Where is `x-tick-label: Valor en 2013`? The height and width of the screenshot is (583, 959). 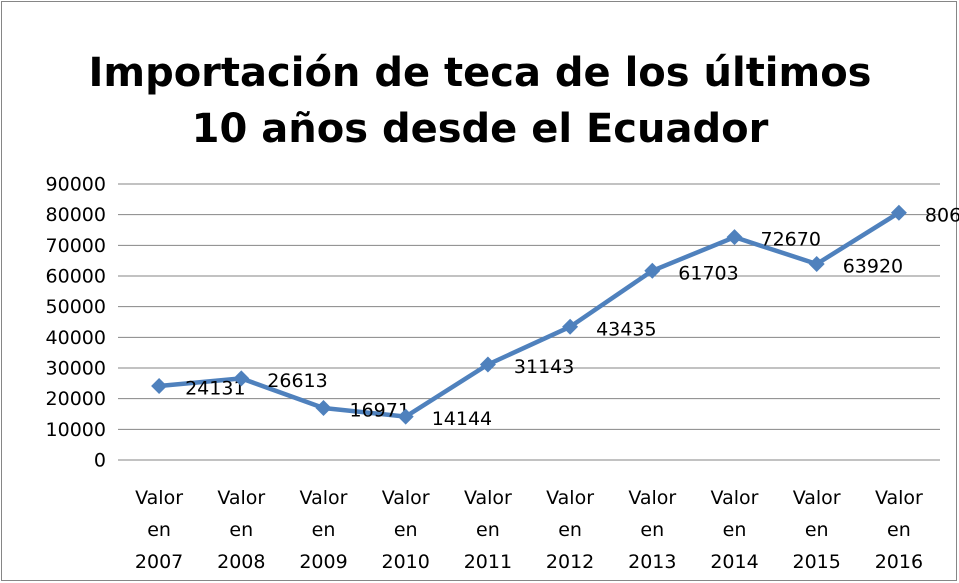
x-tick-label: Valor en 2013 is located at coordinates (652, 530).